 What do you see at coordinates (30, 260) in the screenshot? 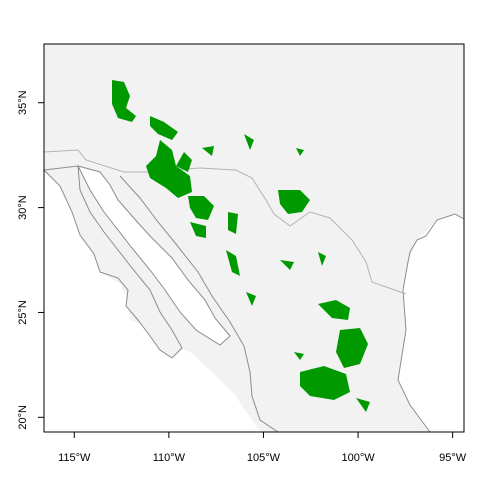
I see `y-axis: 20°N 25°N 30°N 35°N` at bounding box center [30, 260].